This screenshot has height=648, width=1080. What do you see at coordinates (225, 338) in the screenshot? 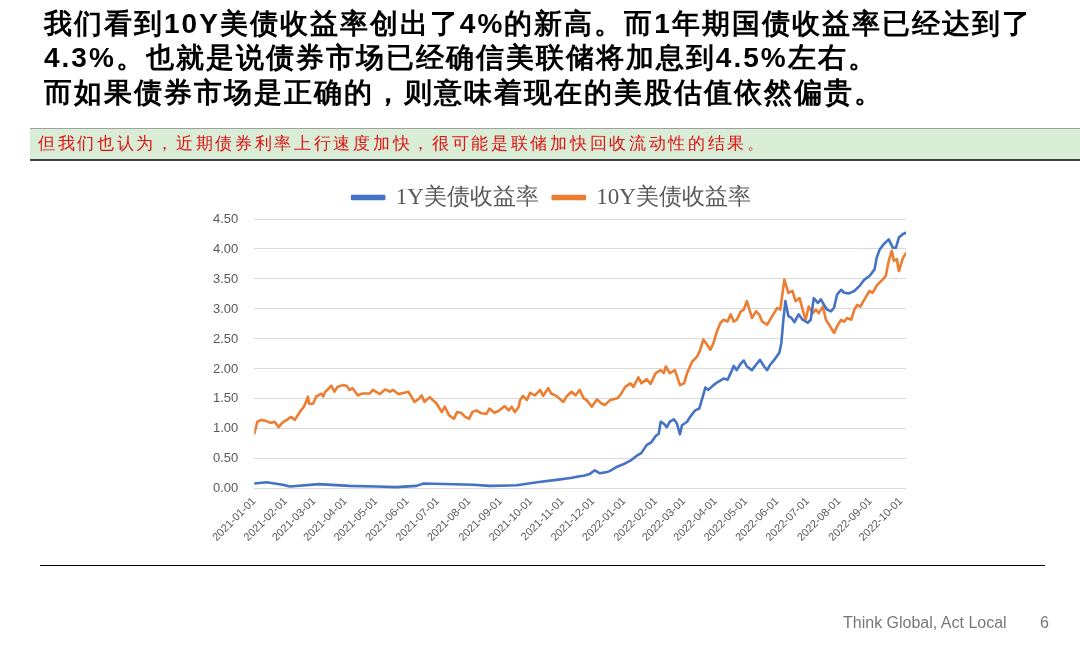
I see `y-tick-label: 2.50` at bounding box center [225, 338].